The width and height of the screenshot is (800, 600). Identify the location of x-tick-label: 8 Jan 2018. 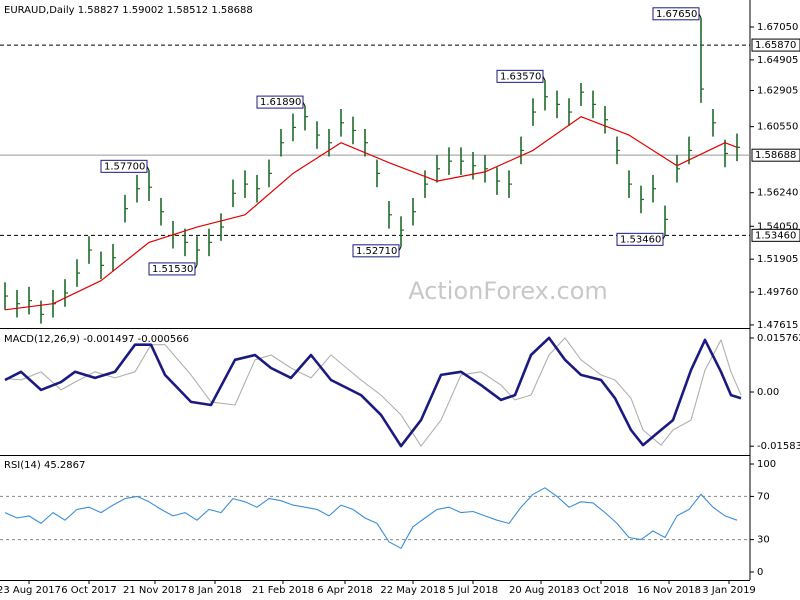
(215, 590).